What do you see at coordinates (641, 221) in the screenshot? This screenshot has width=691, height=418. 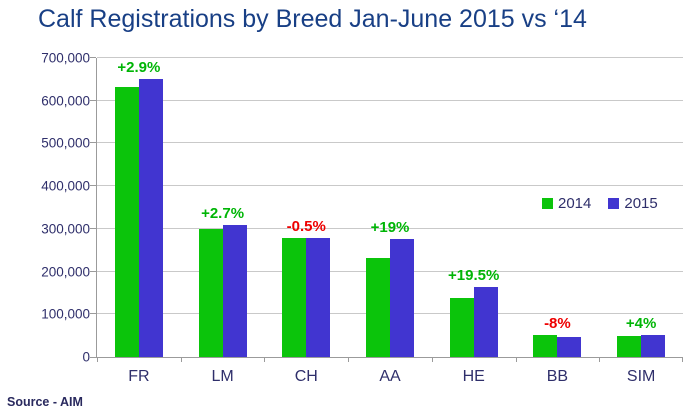 I see `category-group-SIM: +4% SIM` at bounding box center [641, 221].